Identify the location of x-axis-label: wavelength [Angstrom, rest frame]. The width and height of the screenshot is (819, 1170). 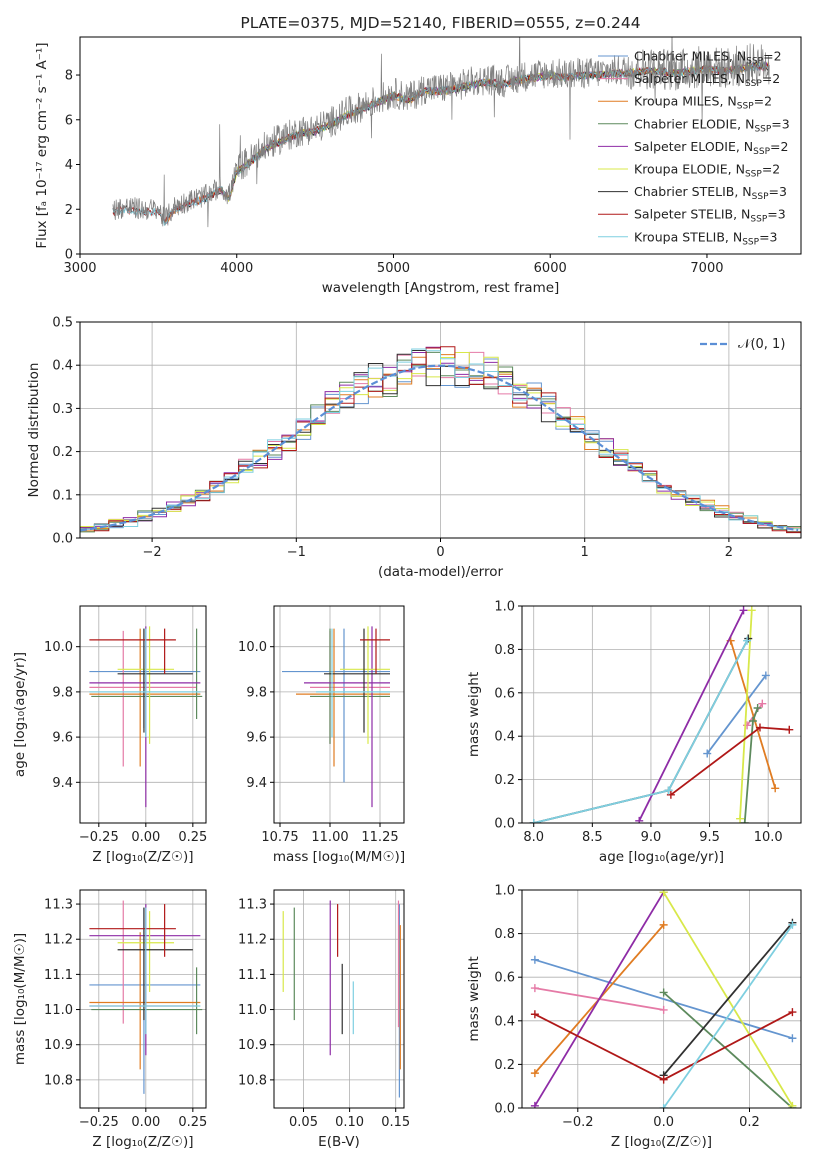
(441, 288).